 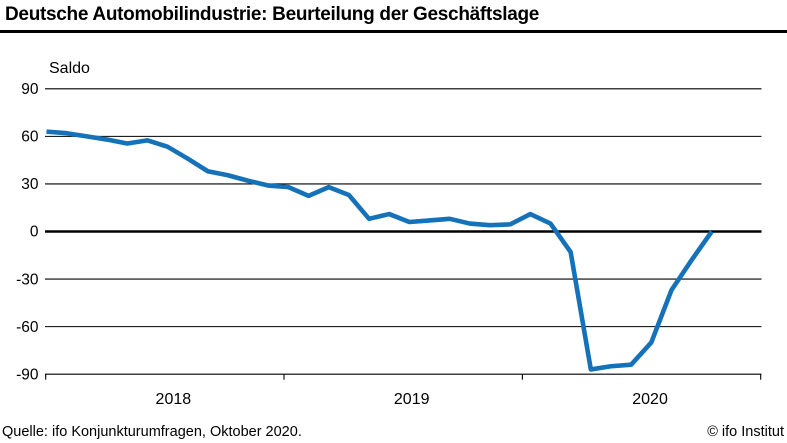 What do you see at coordinates (30, 89) in the screenshot?
I see `y-axis-tick-label: 90` at bounding box center [30, 89].